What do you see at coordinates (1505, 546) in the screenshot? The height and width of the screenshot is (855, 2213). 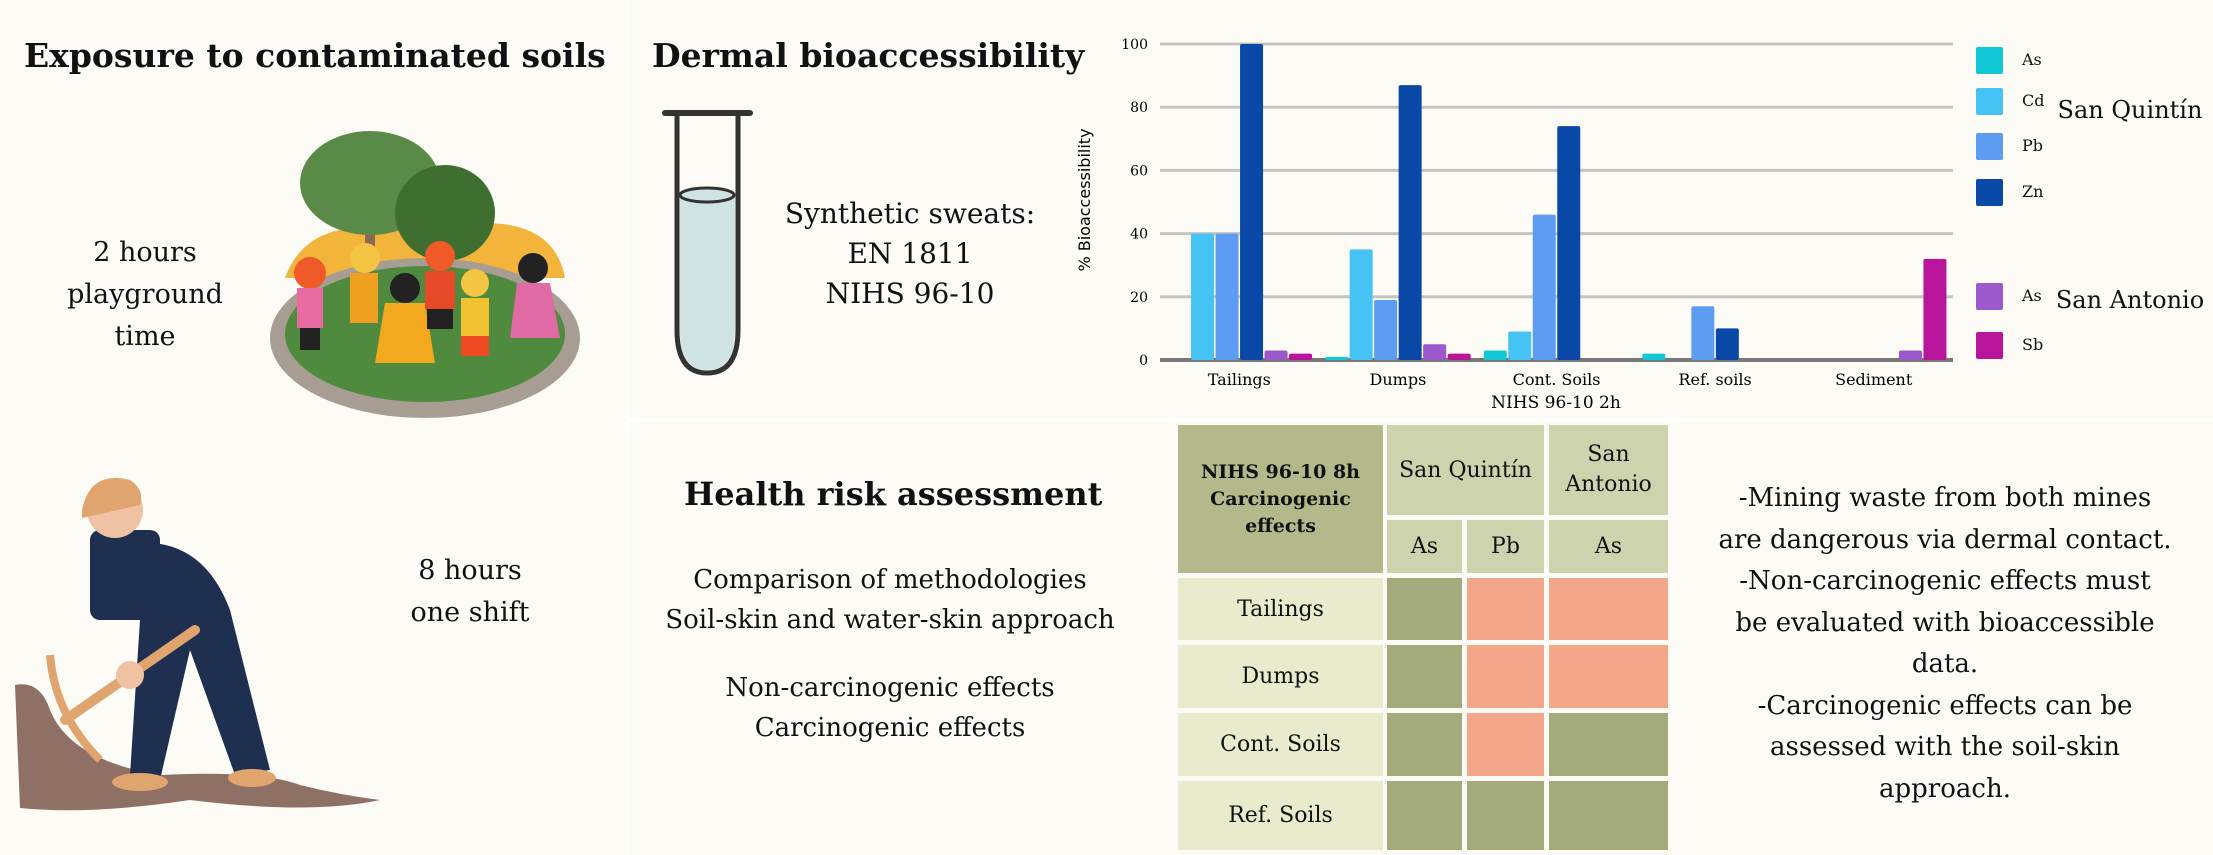 I see `table-header-element: Pb` at bounding box center [1505, 546].